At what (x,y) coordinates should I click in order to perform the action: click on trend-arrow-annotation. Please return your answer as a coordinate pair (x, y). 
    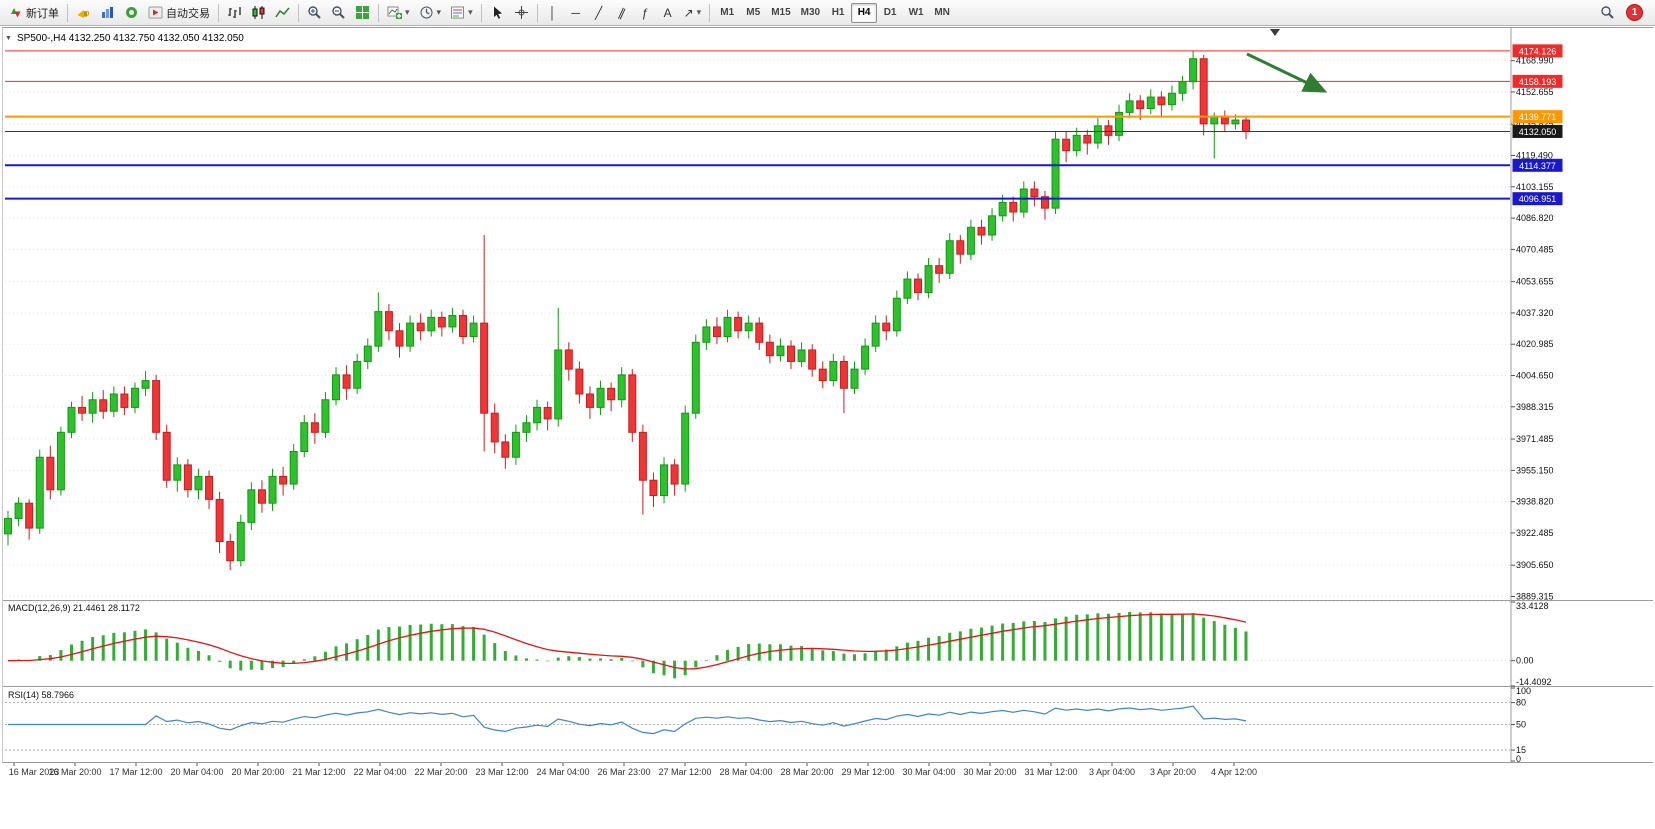
    Looking at the image, I should click on (1287, 72).